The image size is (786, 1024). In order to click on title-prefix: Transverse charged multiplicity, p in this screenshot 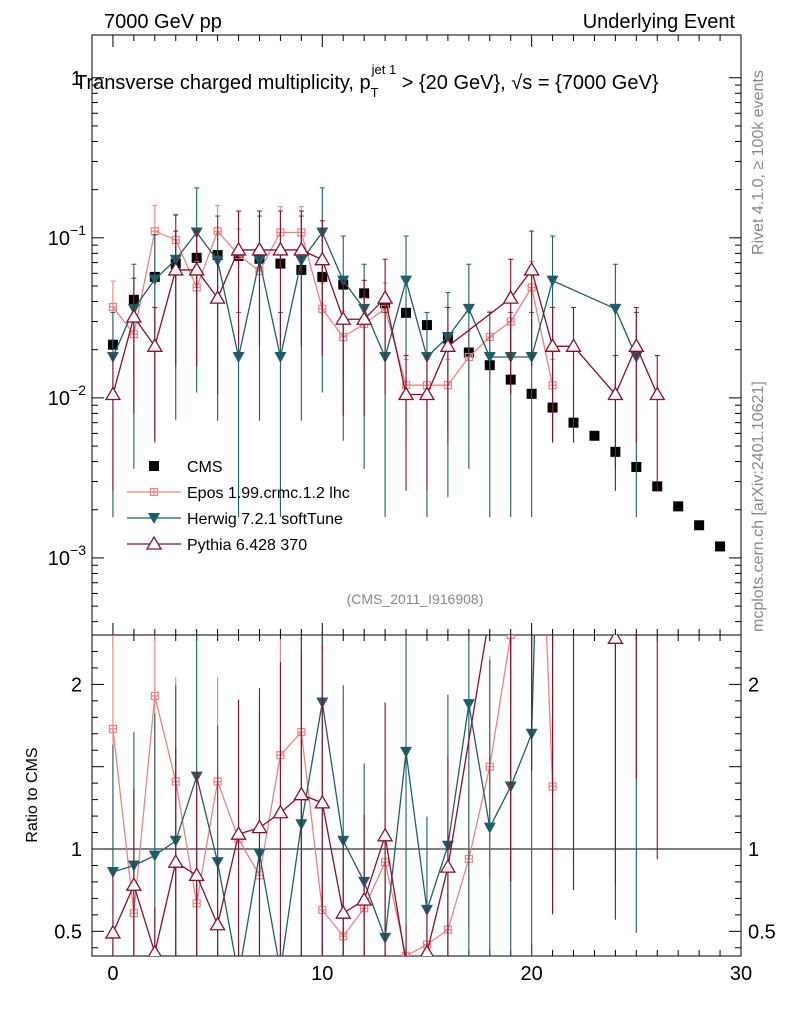, I will do `click(223, 83)`.